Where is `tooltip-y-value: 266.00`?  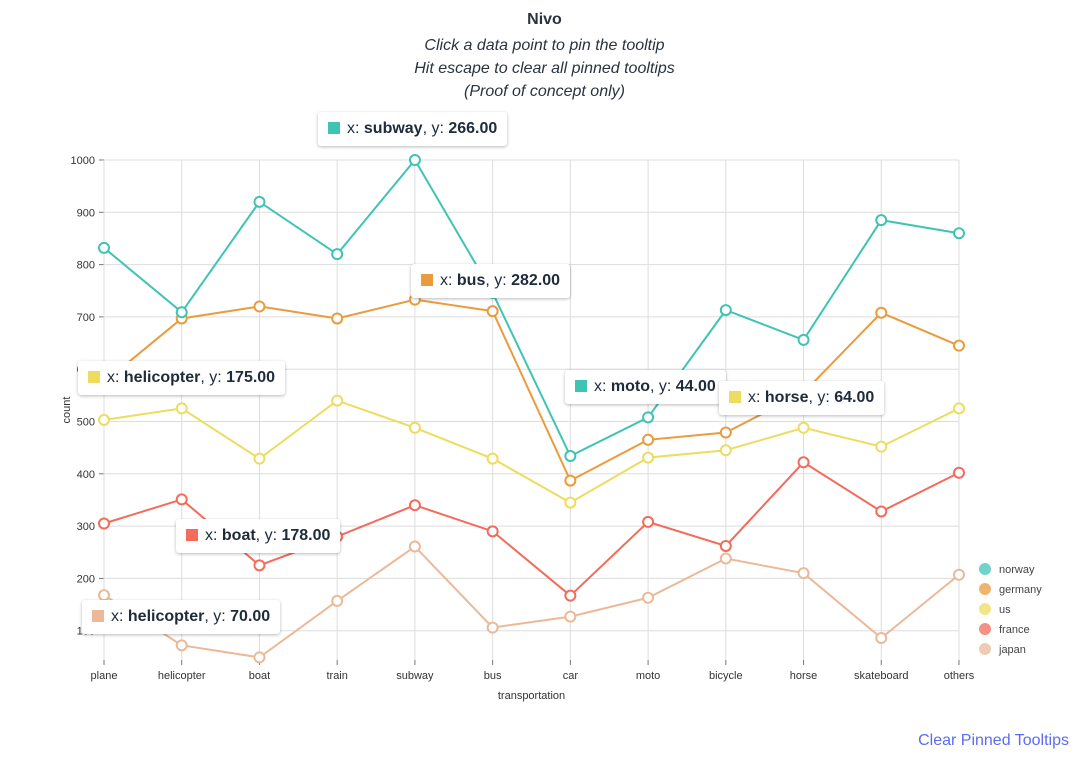
tooltip-y-value: 266.00 is located at coordinates (473, 128).